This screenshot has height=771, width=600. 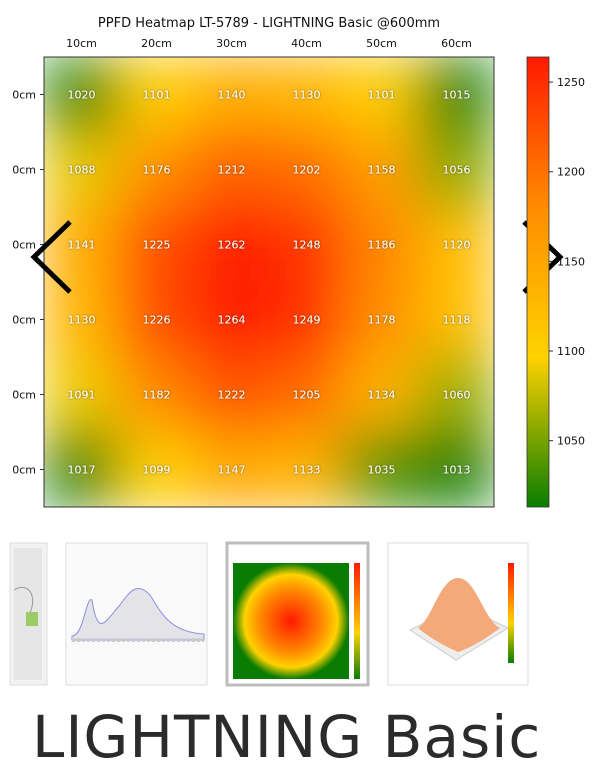 I want to click on cell-label: 1222, so click(x=232, y=395).